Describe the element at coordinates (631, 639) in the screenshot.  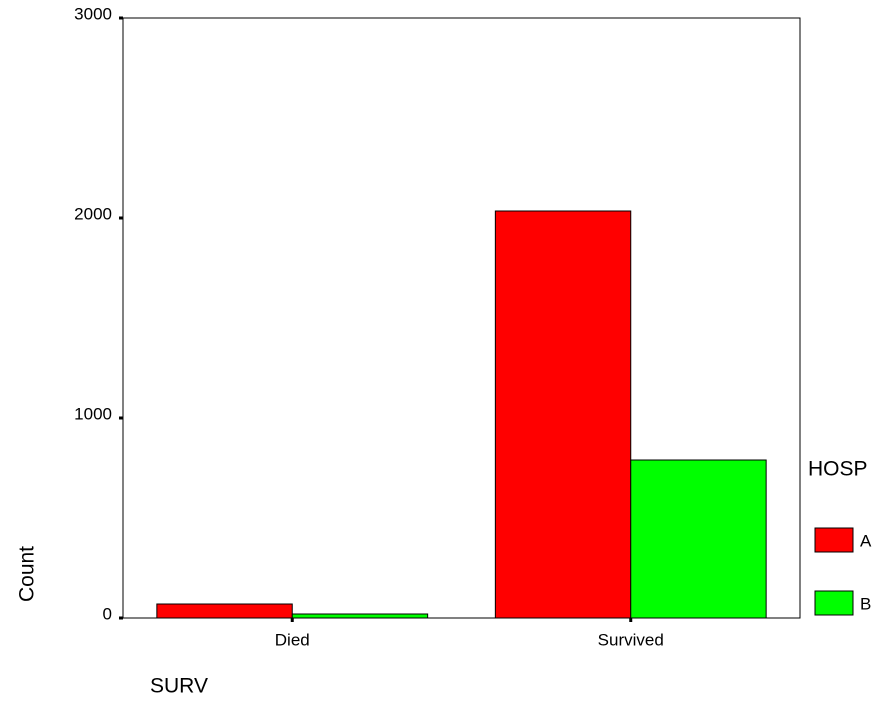
I see `x-tick-label: Survived` at that location.